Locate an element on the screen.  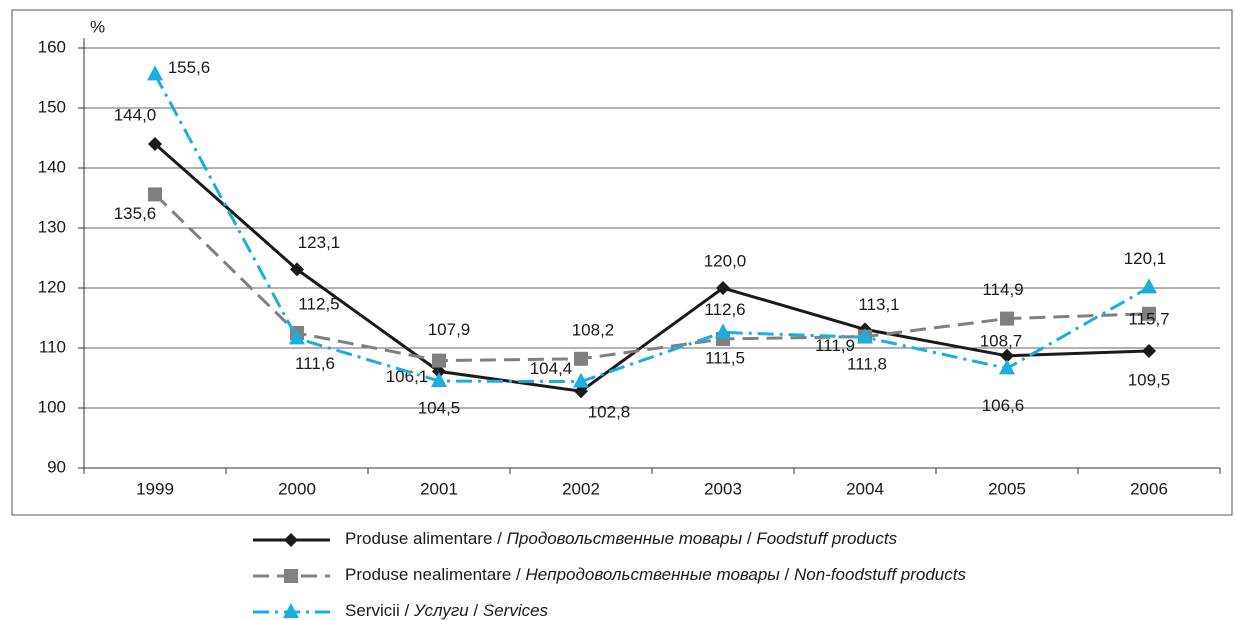
y-tick-label: 120 is located at coordinates (52, 286).